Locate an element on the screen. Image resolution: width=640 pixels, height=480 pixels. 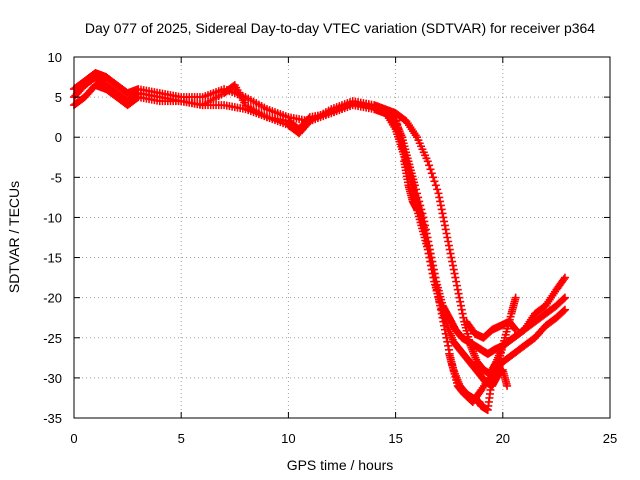
y-tick-label: 0 is located at coordinates (58, 137).